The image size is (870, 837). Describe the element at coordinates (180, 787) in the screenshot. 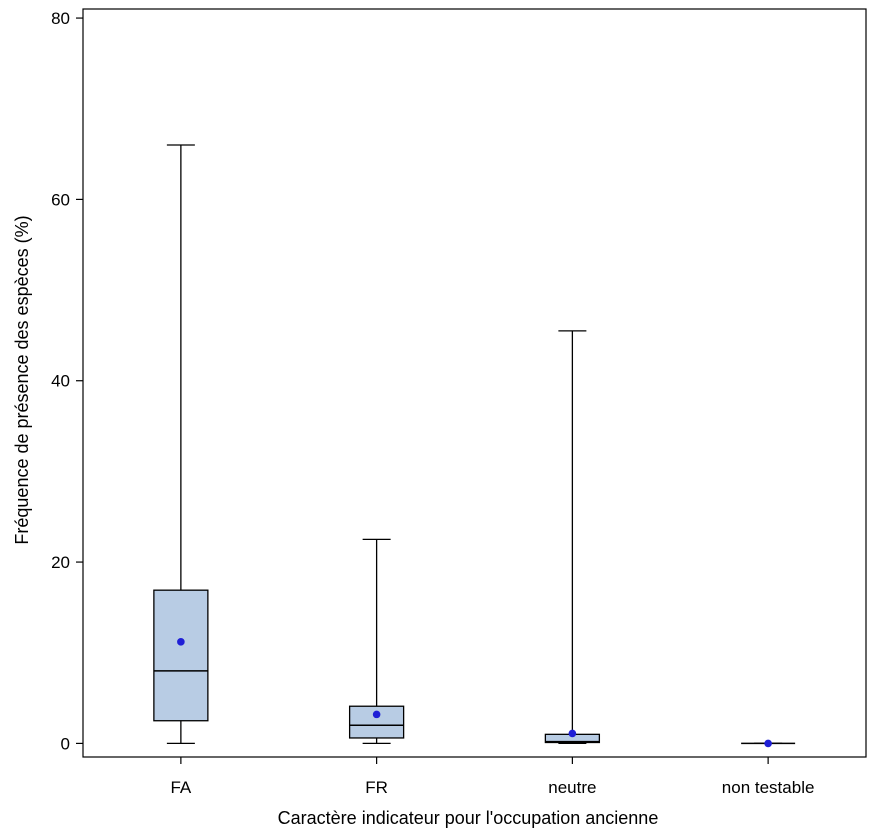

I see `x-tick-label: FA` at that location.